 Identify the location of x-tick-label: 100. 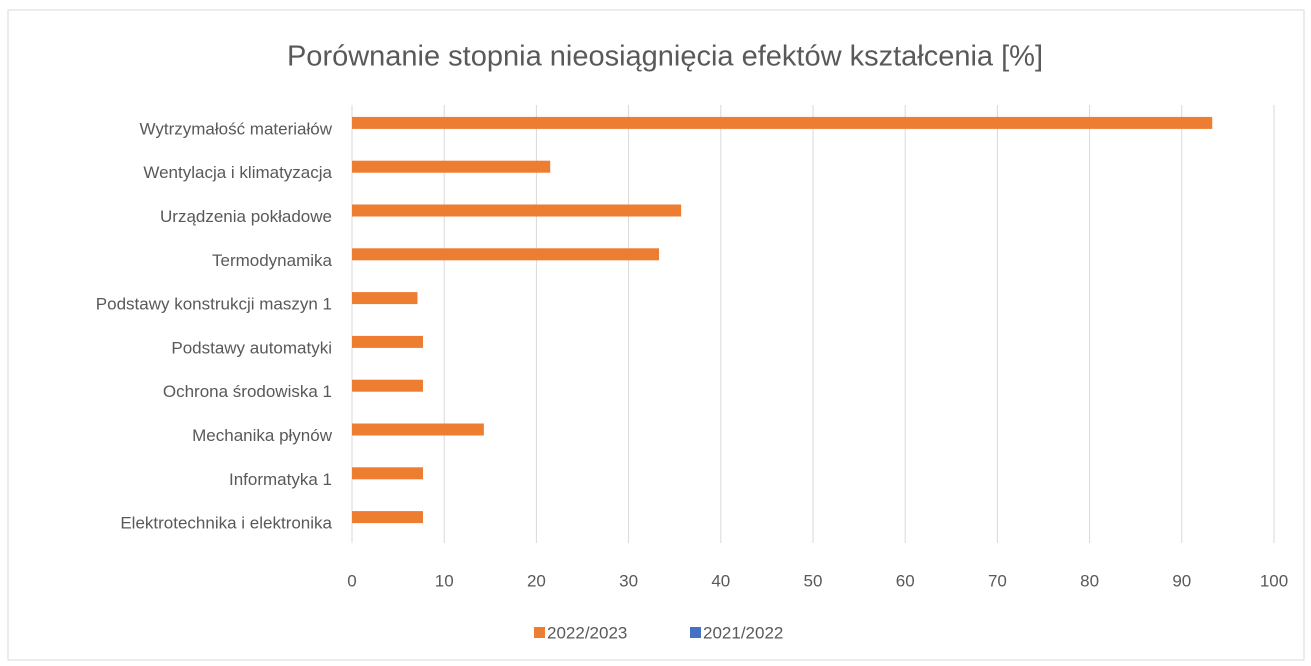
(1274, 580).